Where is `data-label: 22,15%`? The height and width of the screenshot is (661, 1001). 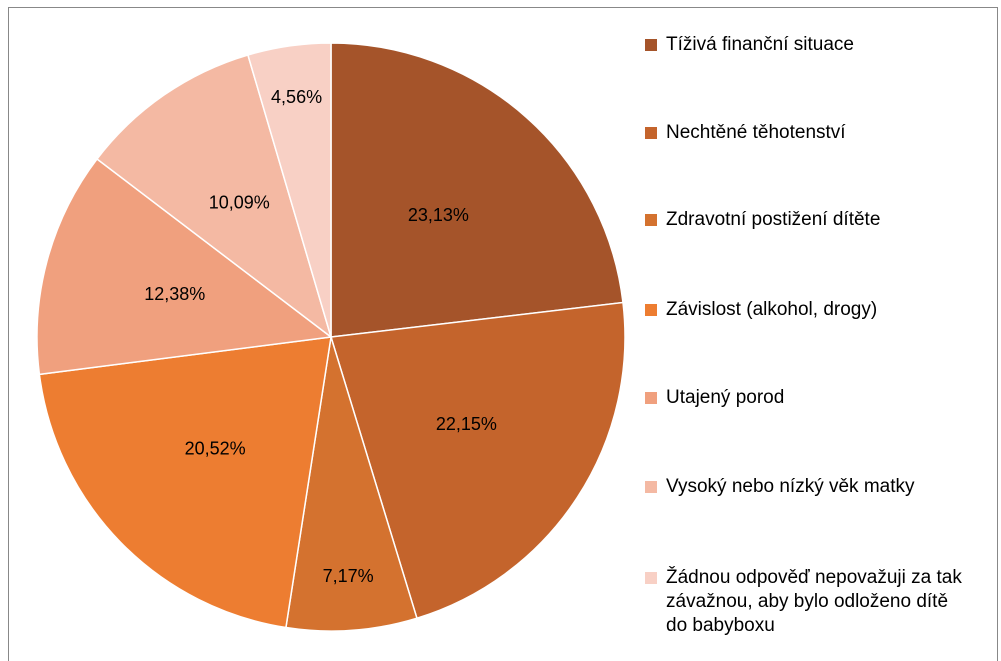
data-label: 22,15% is located at coordinates (466, 424).